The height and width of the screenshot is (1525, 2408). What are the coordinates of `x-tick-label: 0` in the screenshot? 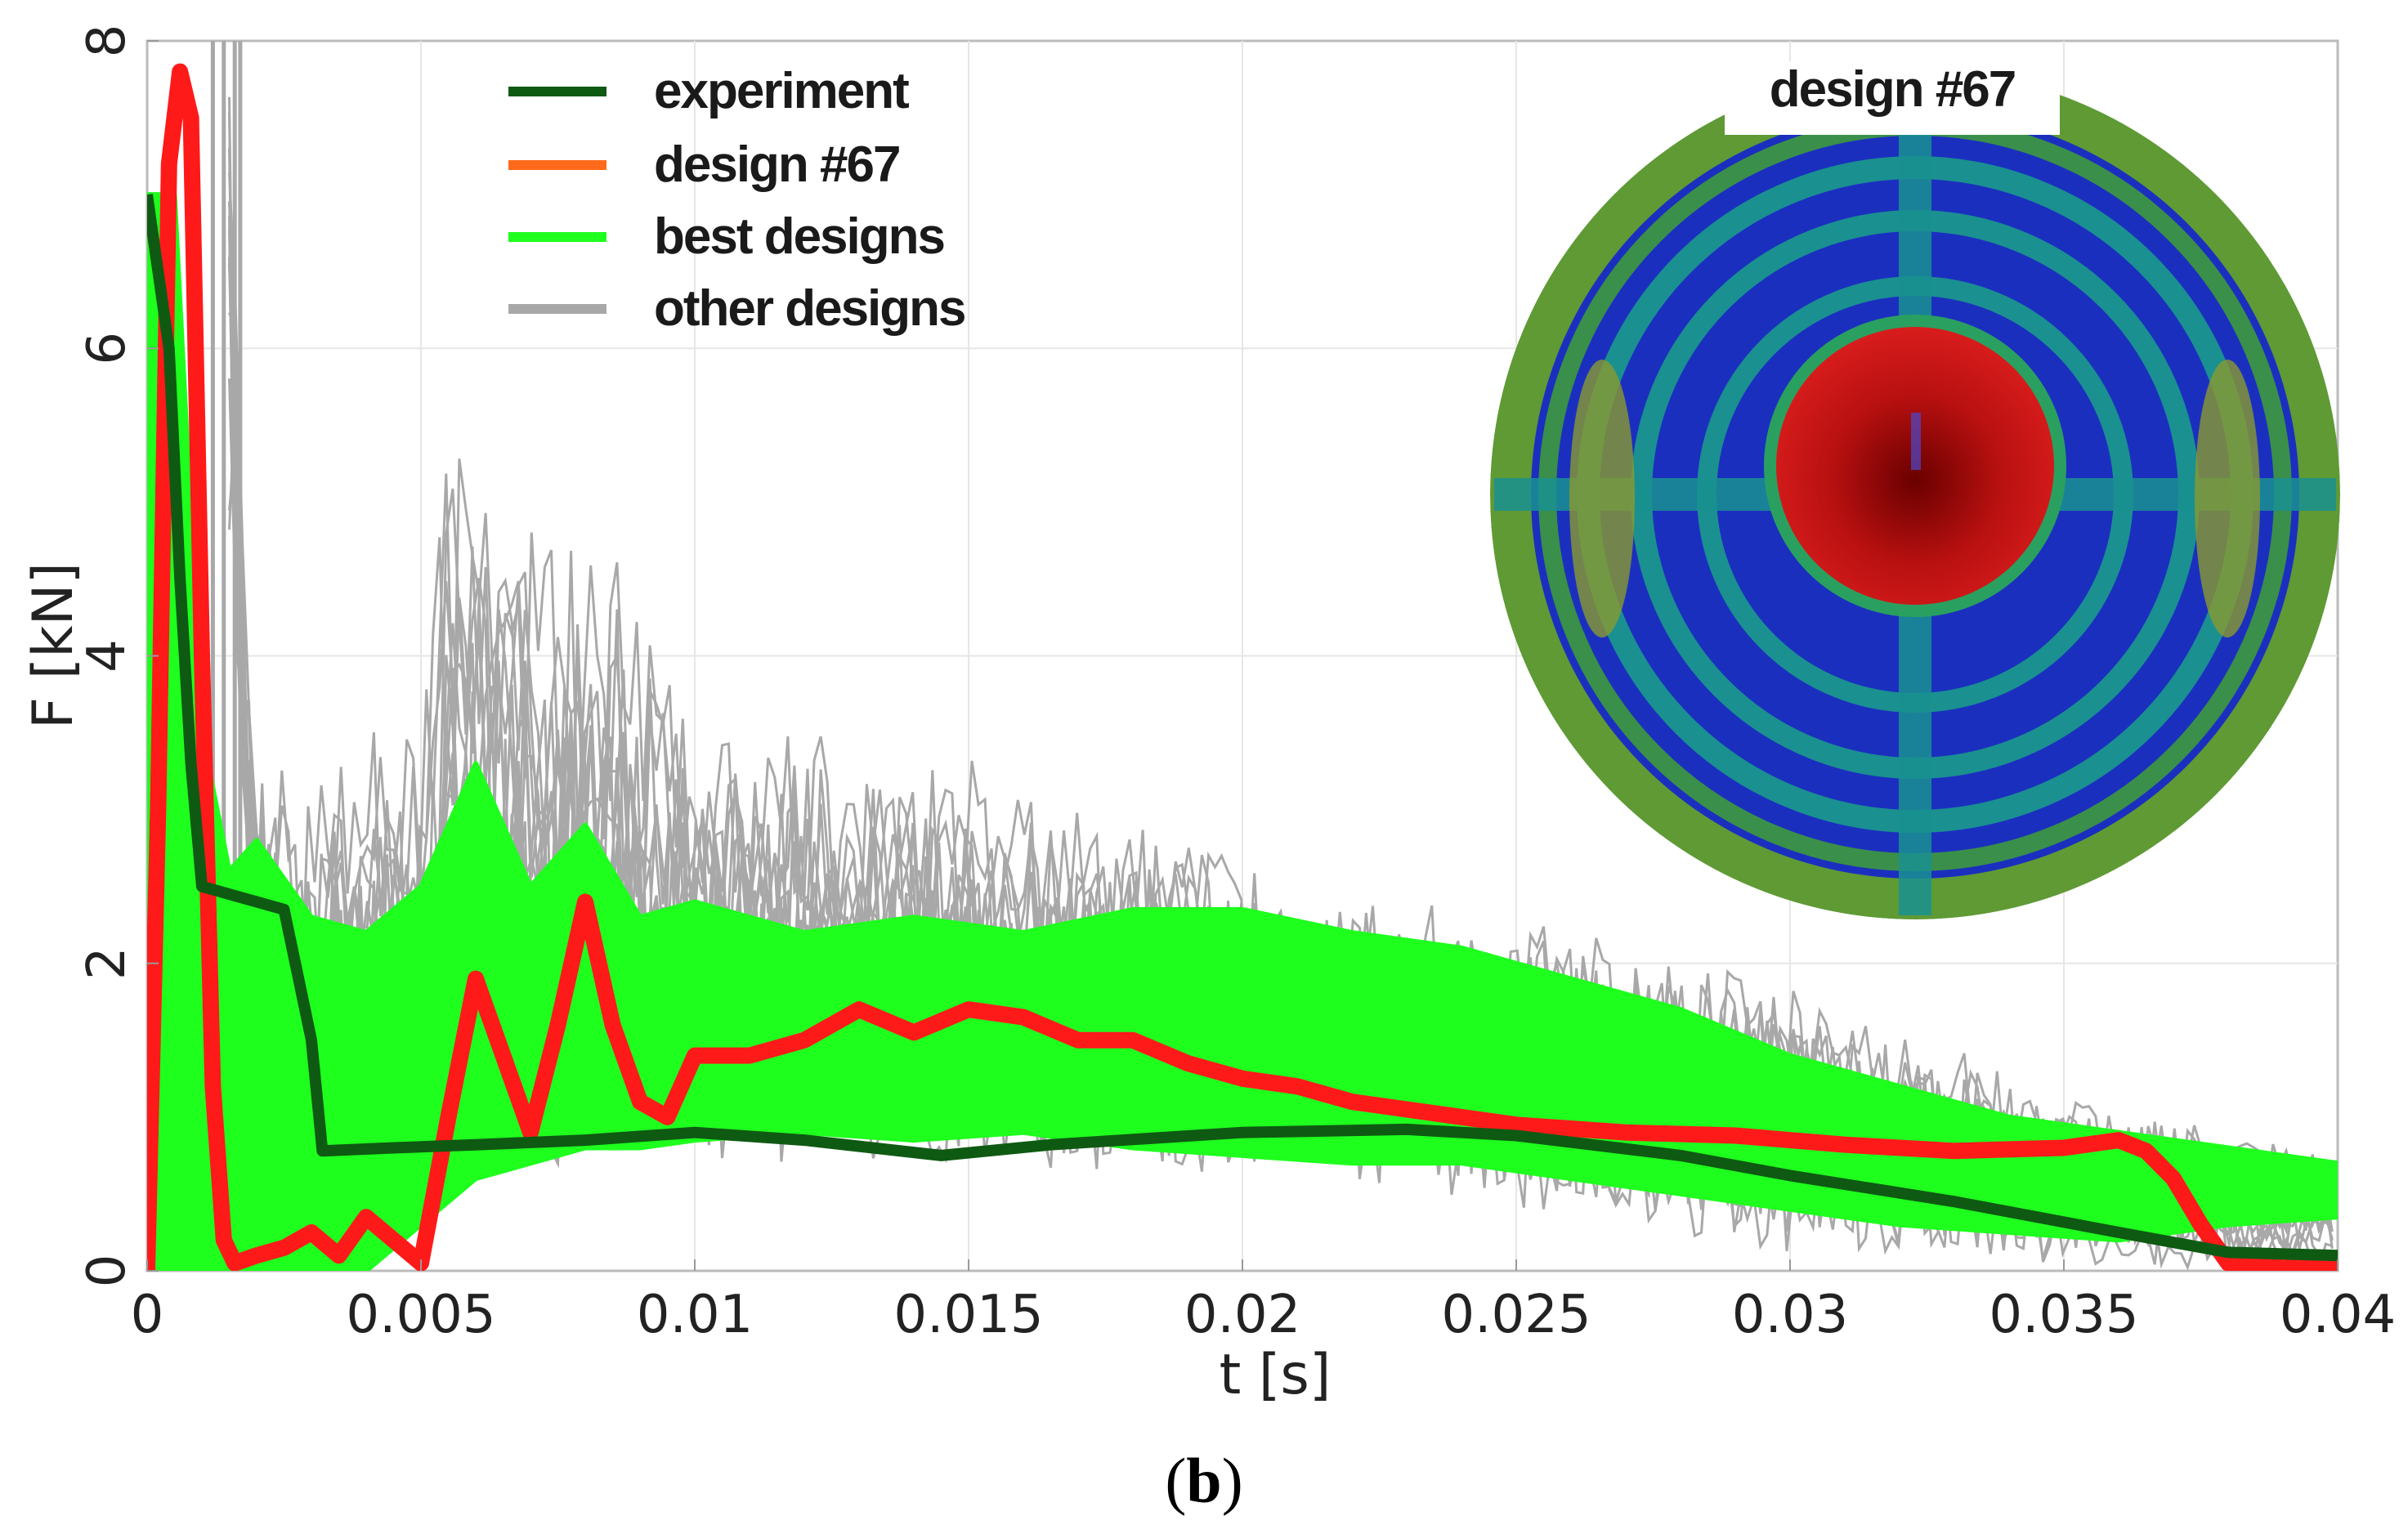 It's located at (147, 1315).